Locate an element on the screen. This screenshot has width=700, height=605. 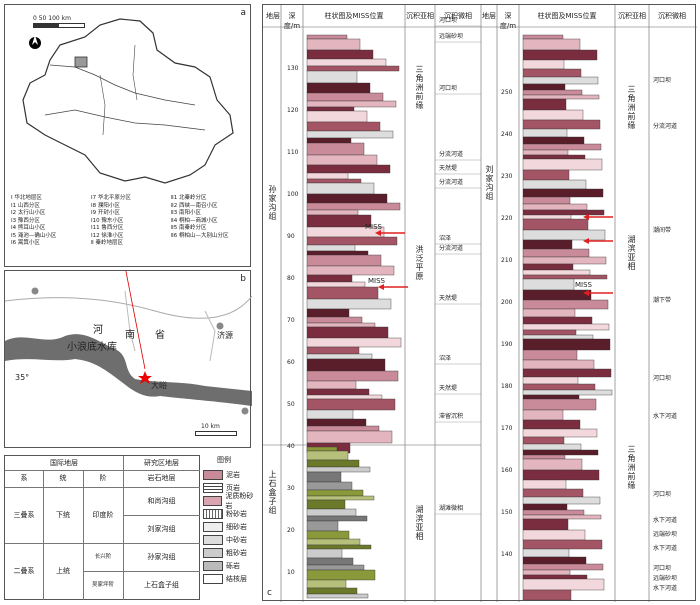
depth-tick-right: 200 is located at coordinates (507, 302).